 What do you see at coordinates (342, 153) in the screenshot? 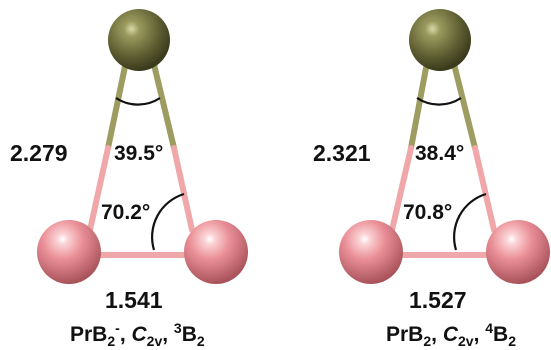
I see `bond-length-pr-b: 2.321` at bounding box center [342, 153].